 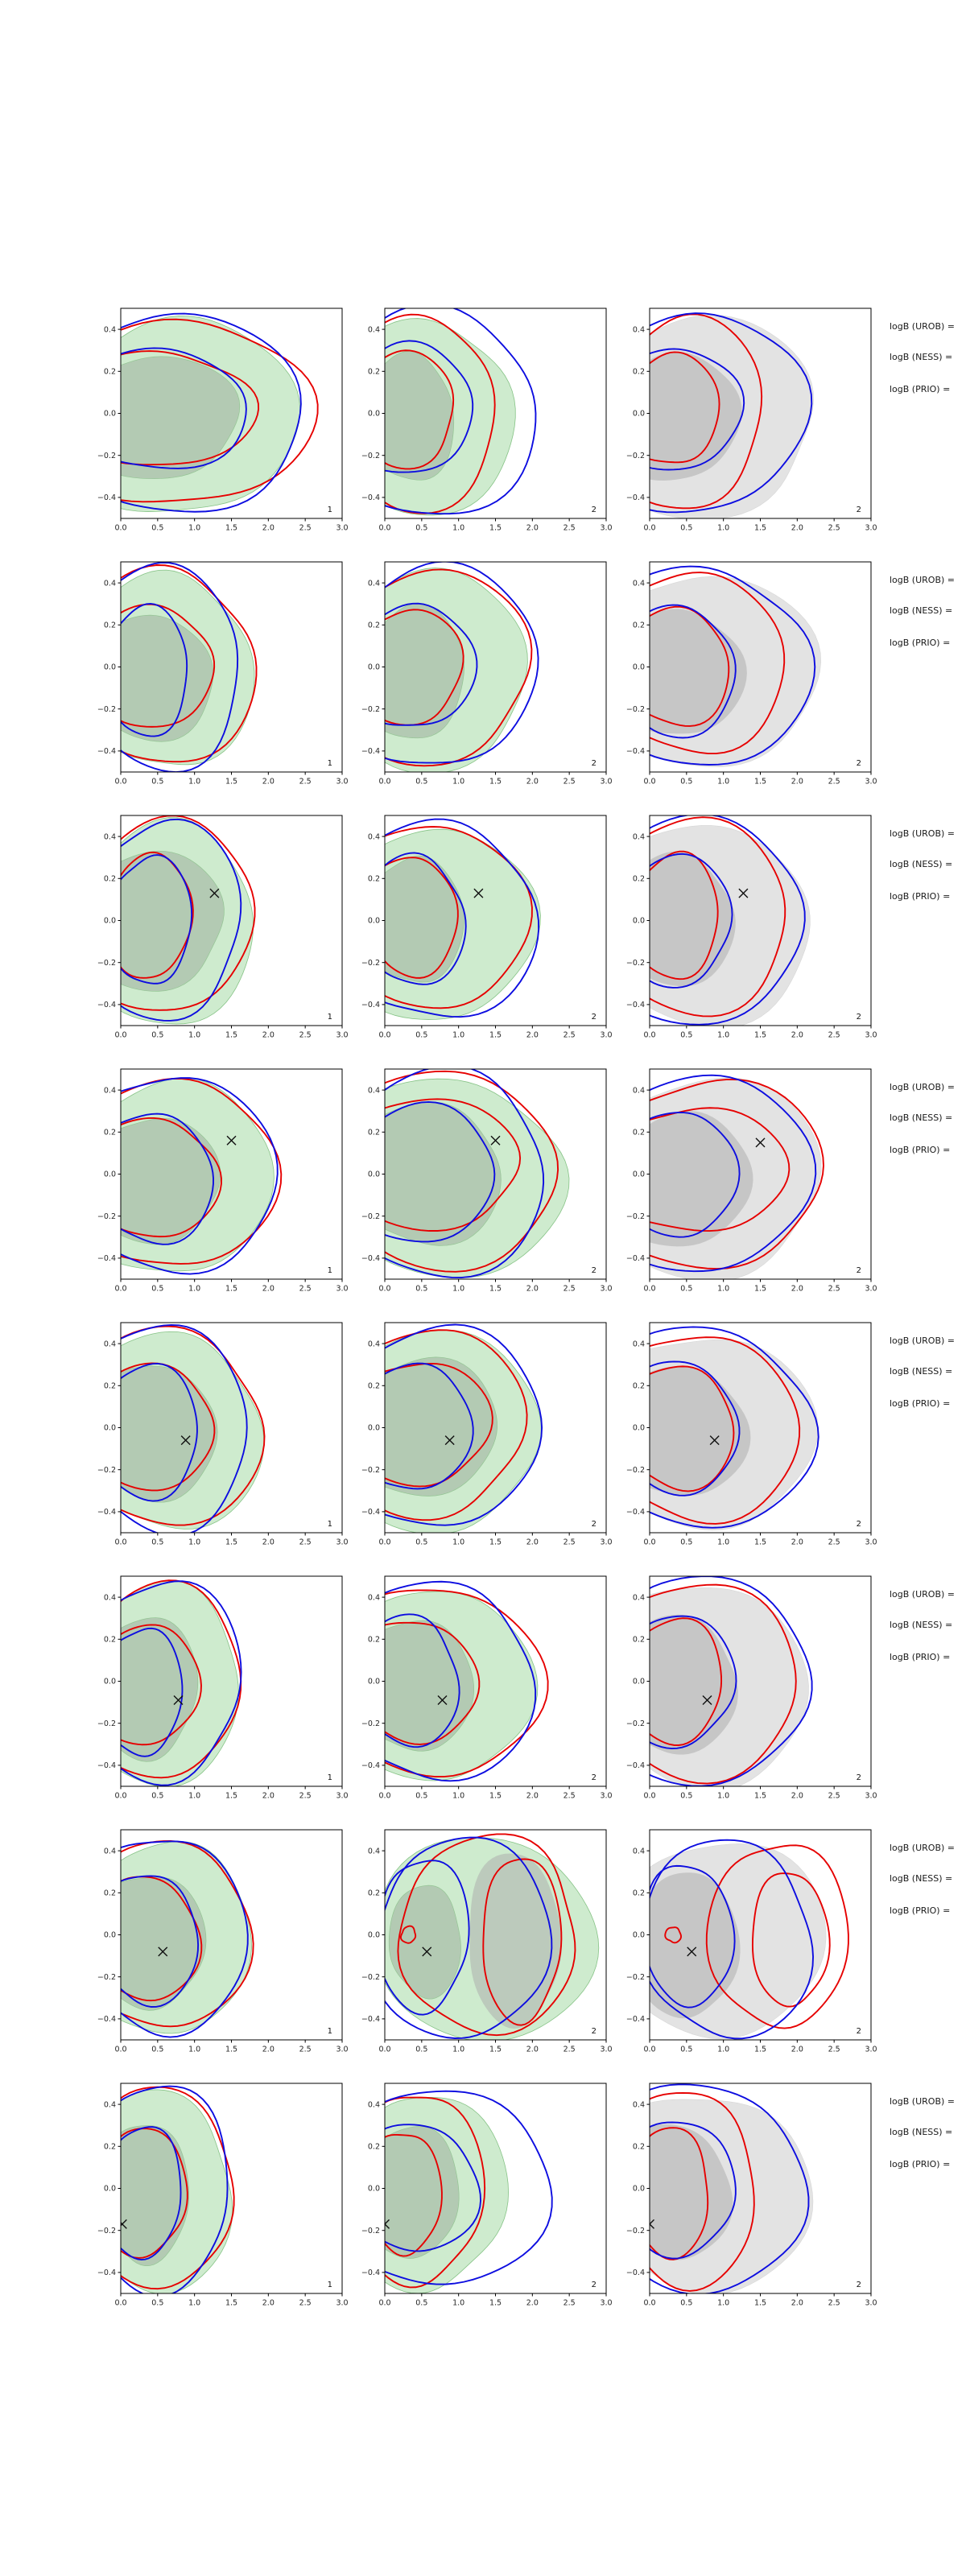 I want to click on contour-panel-r4c1: 0.0 0.5 1.0 1.5 2.0 2.5 3.0 0.4 0.2 0.0 −0.2 −0.4 1, so click(x=223, y=1181).